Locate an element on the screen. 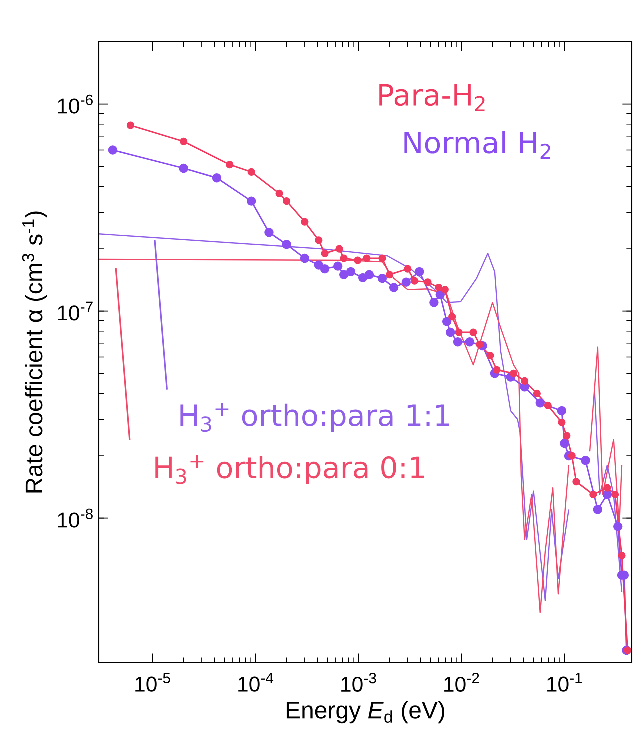 The image size is (637, 746). y-tick-label: 10$^{-6}$ is located at coordinates (75, 104).